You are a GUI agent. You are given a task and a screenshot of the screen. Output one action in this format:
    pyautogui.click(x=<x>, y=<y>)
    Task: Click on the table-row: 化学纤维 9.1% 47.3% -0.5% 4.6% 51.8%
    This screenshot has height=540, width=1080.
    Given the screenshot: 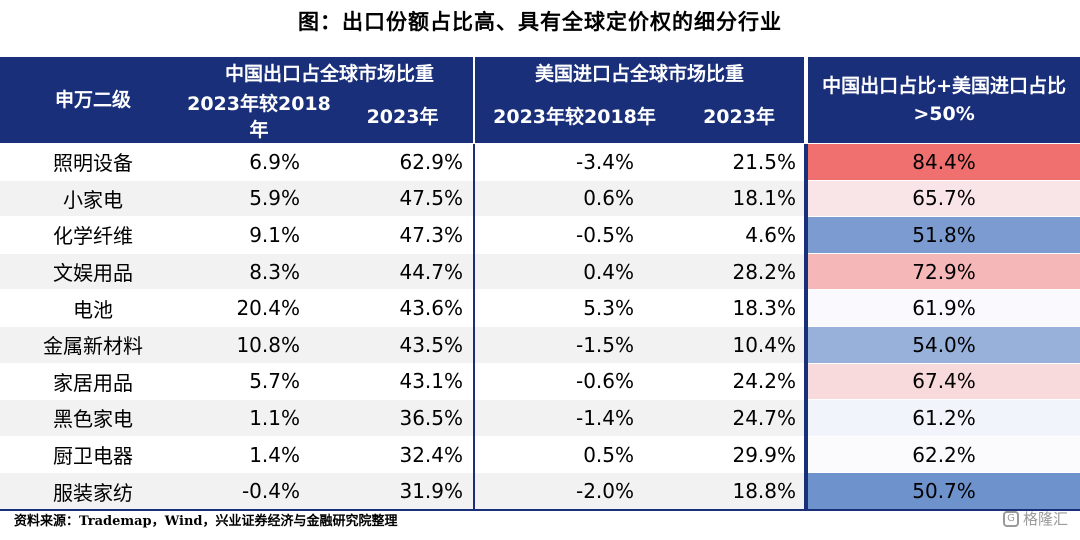 What is the action you would take?
    pyautogui.click(x=540, y=235)
    